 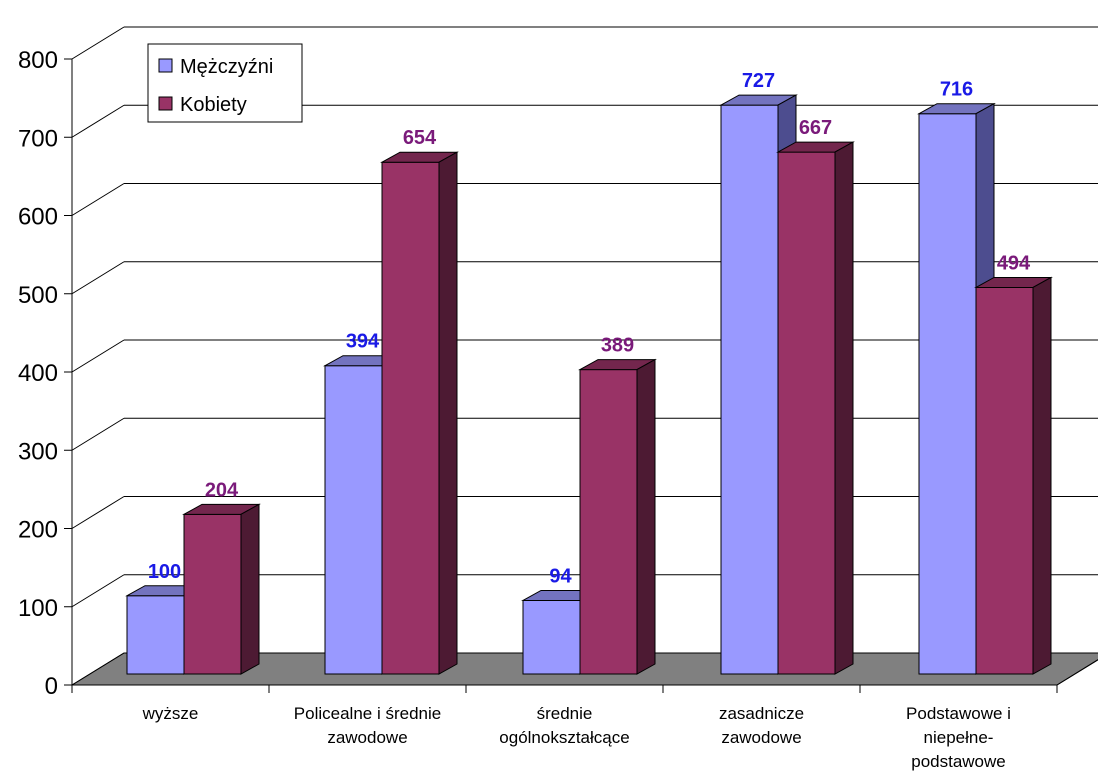 I want to click on data-label: 389, so click(x=617, y=346).